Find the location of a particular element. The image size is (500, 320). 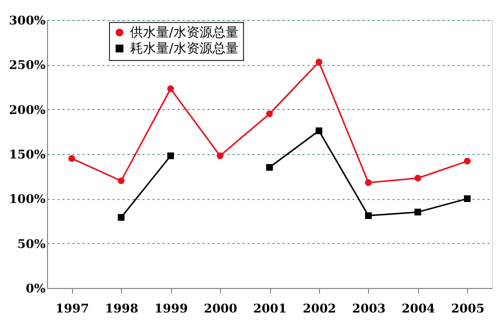

x-tick-label: 1997 is located at coordinates (72, 309).